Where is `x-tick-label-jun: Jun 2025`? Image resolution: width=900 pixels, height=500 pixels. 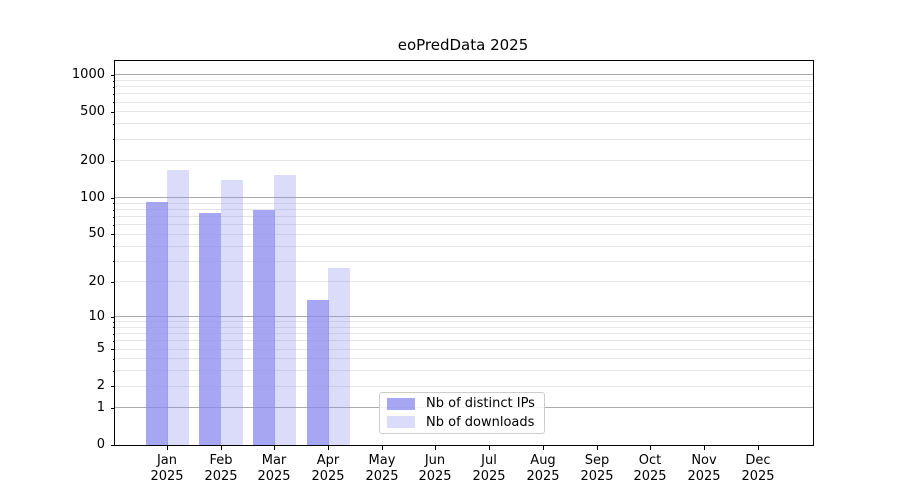 x-tick-label-jun: Jun 2025 is located at coordinates (435, 468).